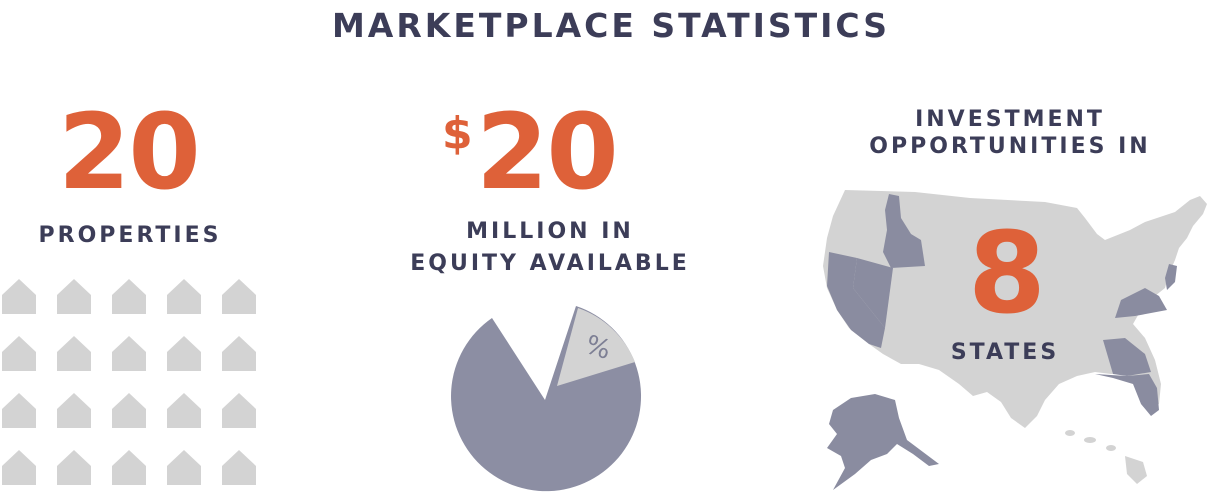  Describe the element at coordinates (611, 25) in the screenshot. I see `page-title: MARKETPLACE STATISTICS` at that location.